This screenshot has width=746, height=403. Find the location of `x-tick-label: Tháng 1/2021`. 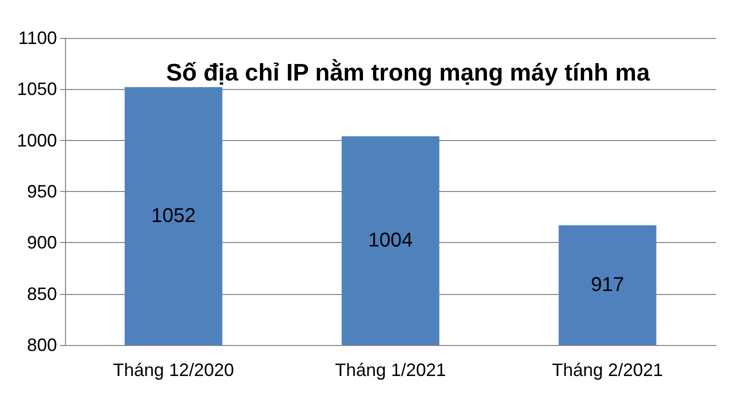

x-tick-label: Tháng 1/2021 is located at coordinates (390, 370).